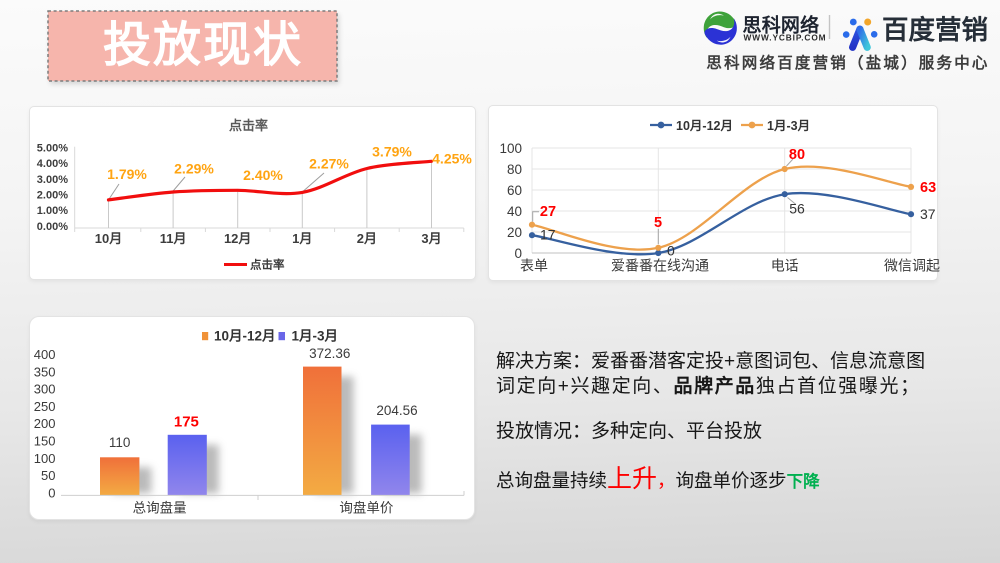  I want to click on svg-text: 372.36, so click(329, 353).